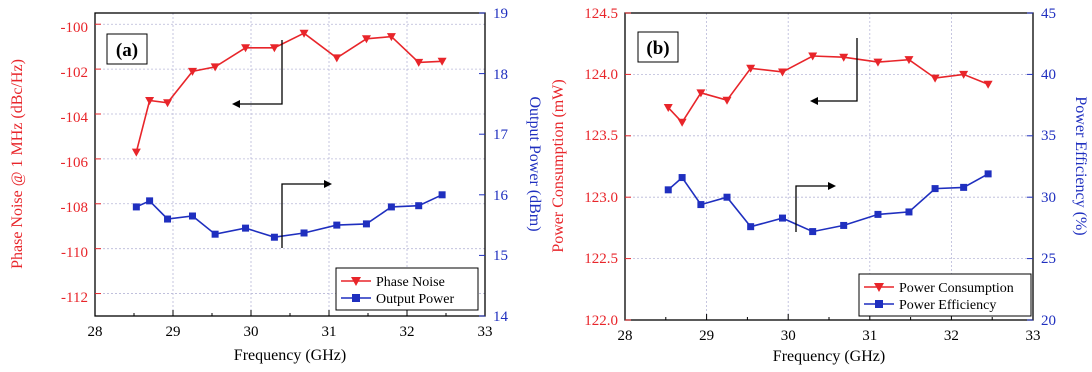 The height and width of the screenshot is (372, 1092). What do you see at coordinates (75, 163) in the screenshot?
I see `left-y-tick-label: -106` at bounding box center [75, 163].